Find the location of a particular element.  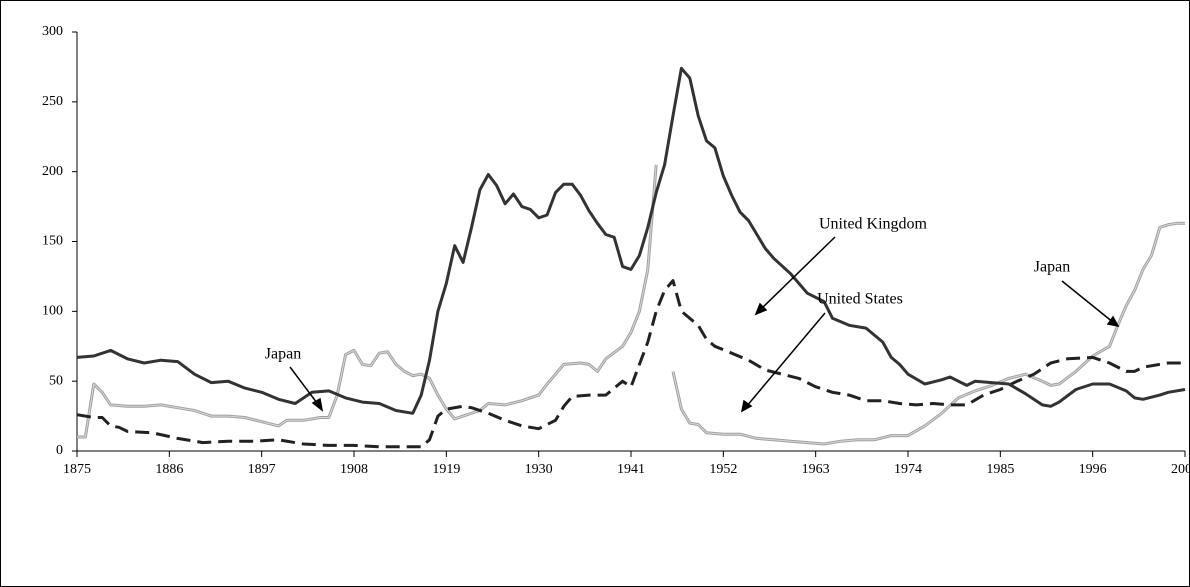

annotation: United States is located at coordinates (860, 299).